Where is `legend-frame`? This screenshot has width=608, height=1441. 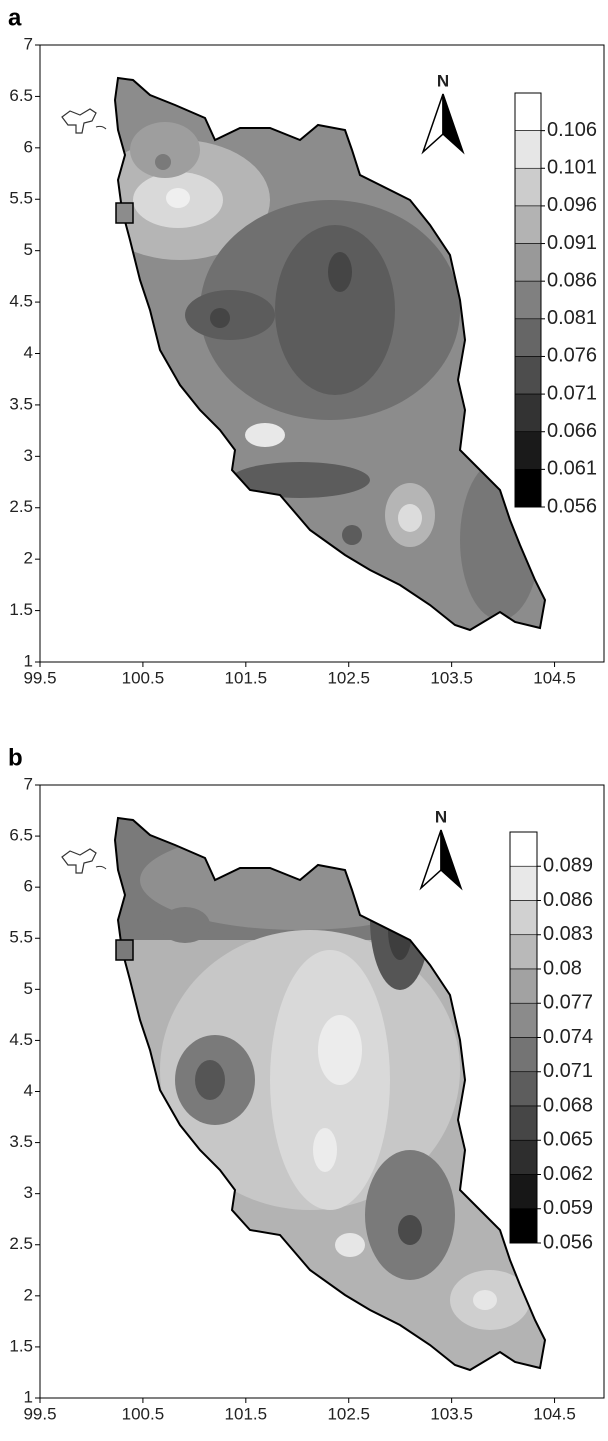 legend-frame is located at coordinates (528, 300).